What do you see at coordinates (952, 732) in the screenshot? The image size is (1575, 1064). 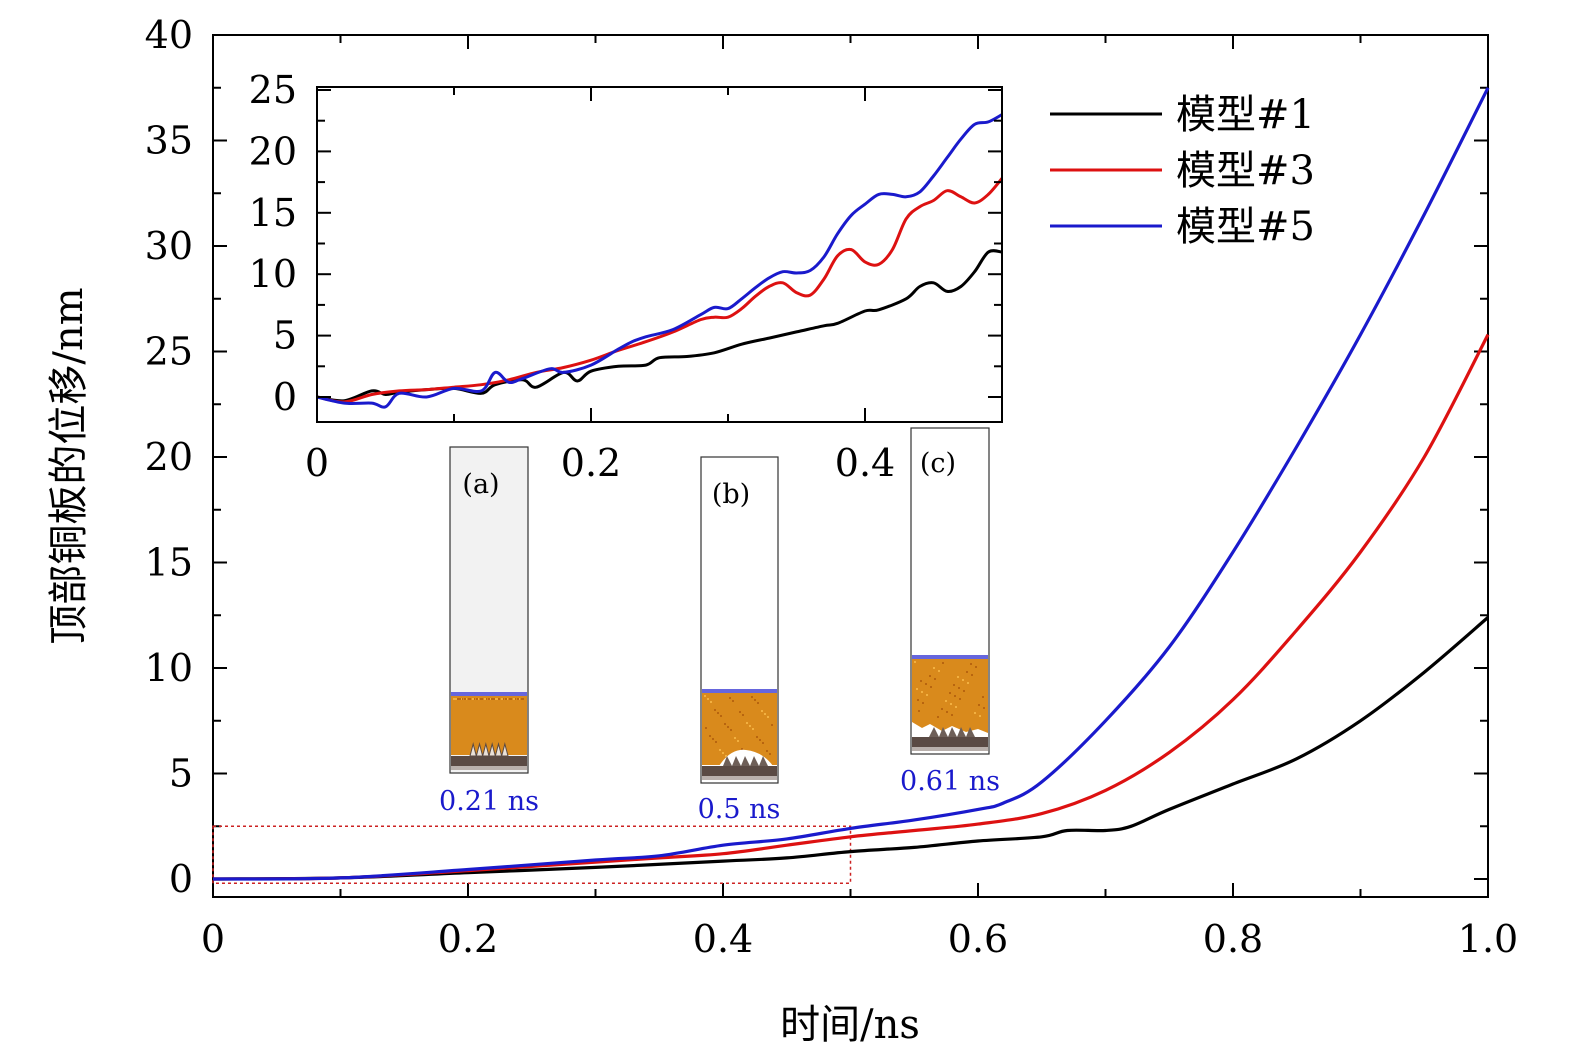 I see `spike-structure` at bounding box center [952, 732].